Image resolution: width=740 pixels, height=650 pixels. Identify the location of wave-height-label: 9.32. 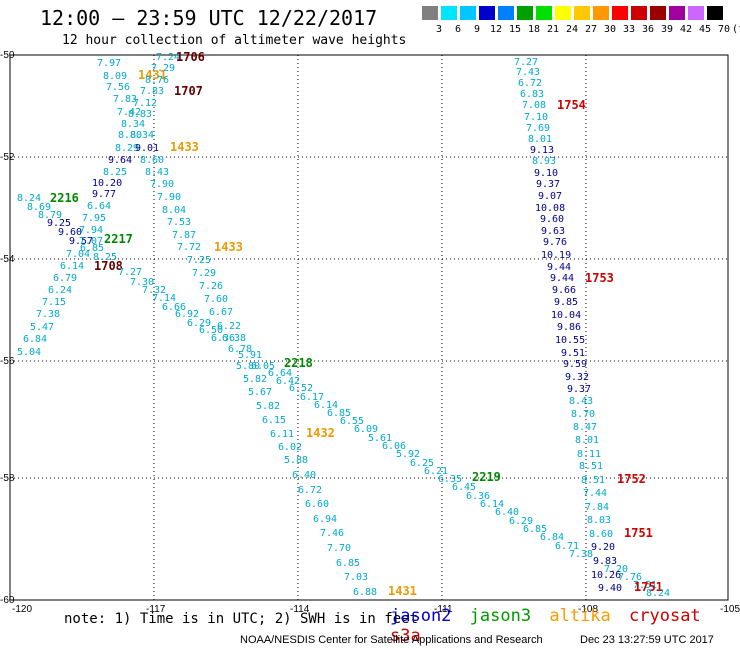
(577, 377).